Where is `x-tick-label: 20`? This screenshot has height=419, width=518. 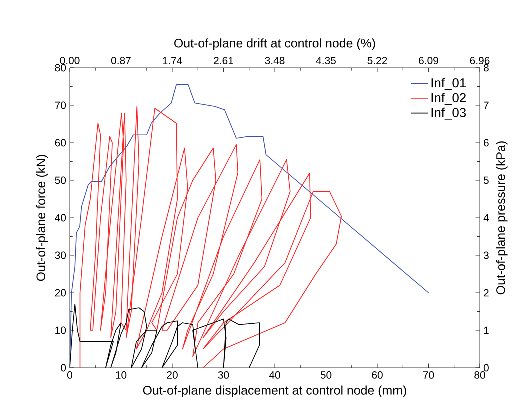
x-tick-label: 20 is located at coordinates (172, 375).